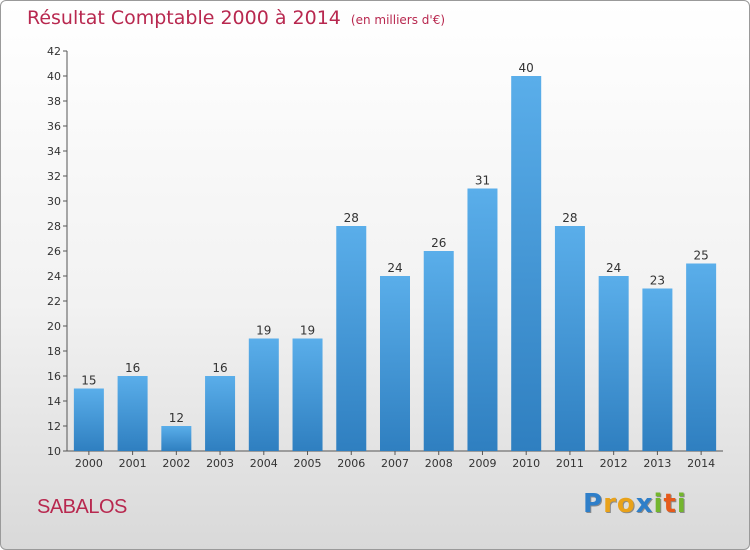 The width and height of the screenshot is (750, 550). I want to click on y-tick-label: 26, so click(54, 251).